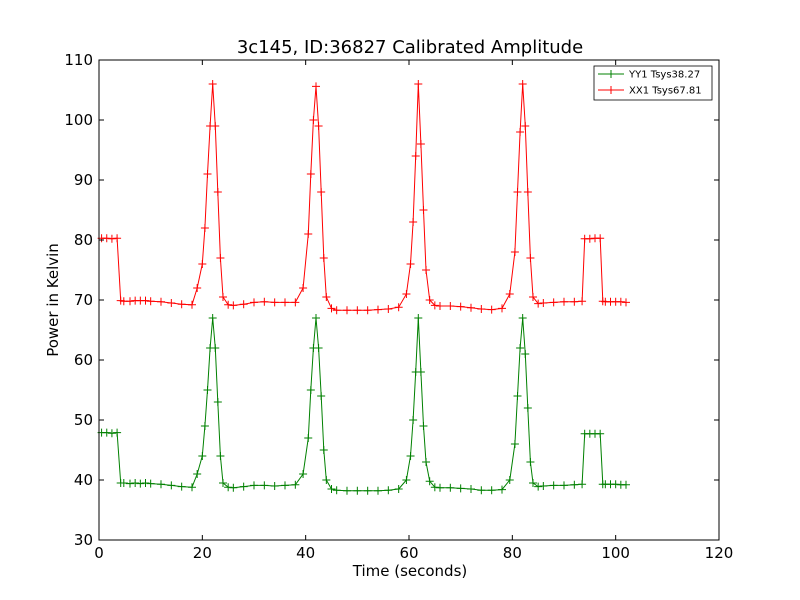 The width and height of the screenshot is (800, 600). What do you see at coordinates (99, 553) in the screenshot?
I see `x-tick-label: 0` at bounding box center [99, 553].